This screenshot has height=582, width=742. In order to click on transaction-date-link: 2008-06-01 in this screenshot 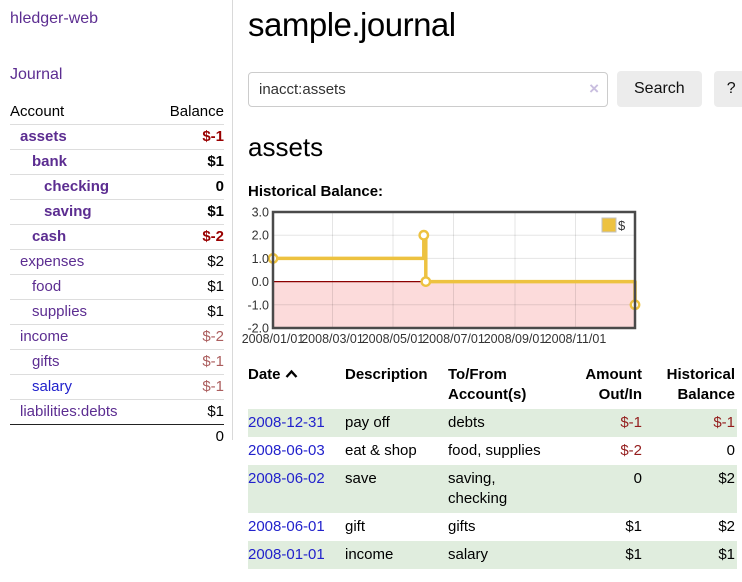, I will do `click(286, 526)`.